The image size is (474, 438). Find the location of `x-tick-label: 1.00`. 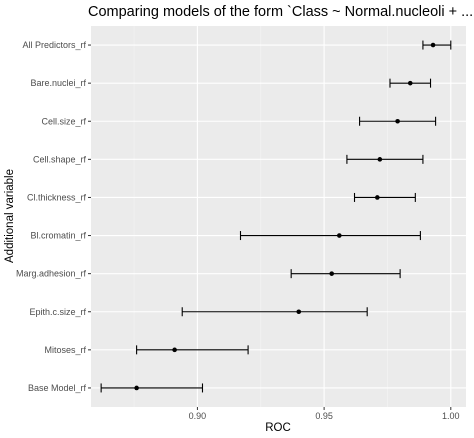

x-tick-label: 1.00 is located at coordinates (451, 416).